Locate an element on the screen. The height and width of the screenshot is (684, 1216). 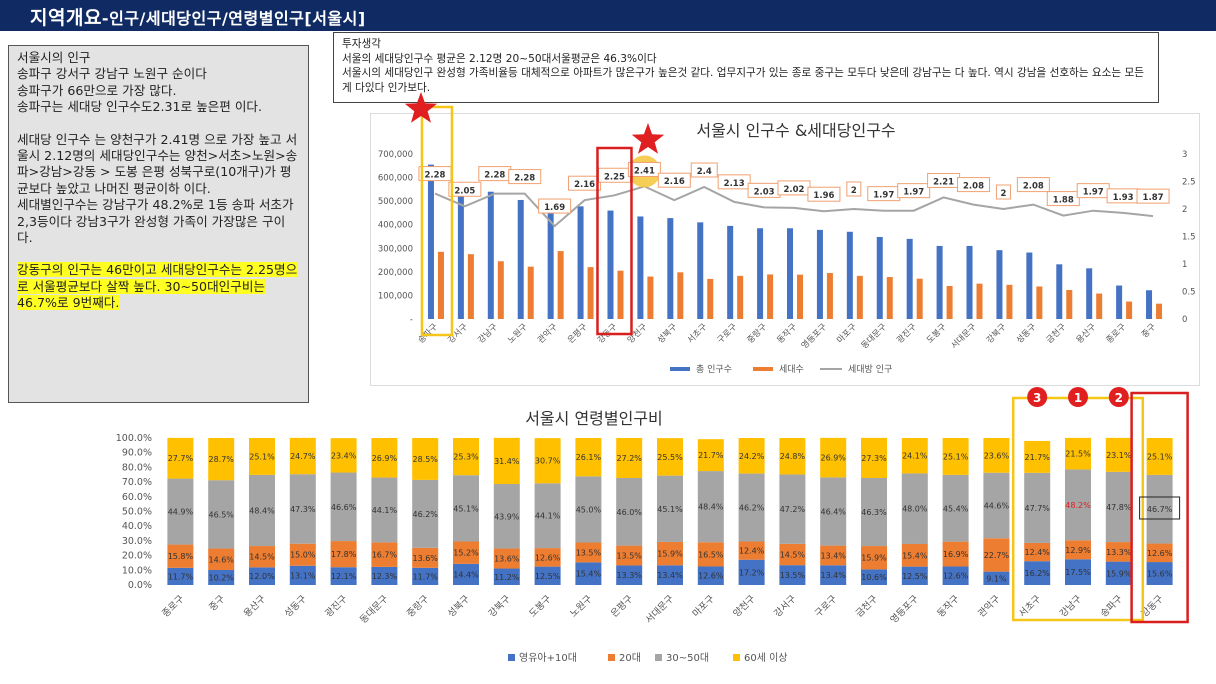
value-highlight-box is located at coordinates (1160, 508).